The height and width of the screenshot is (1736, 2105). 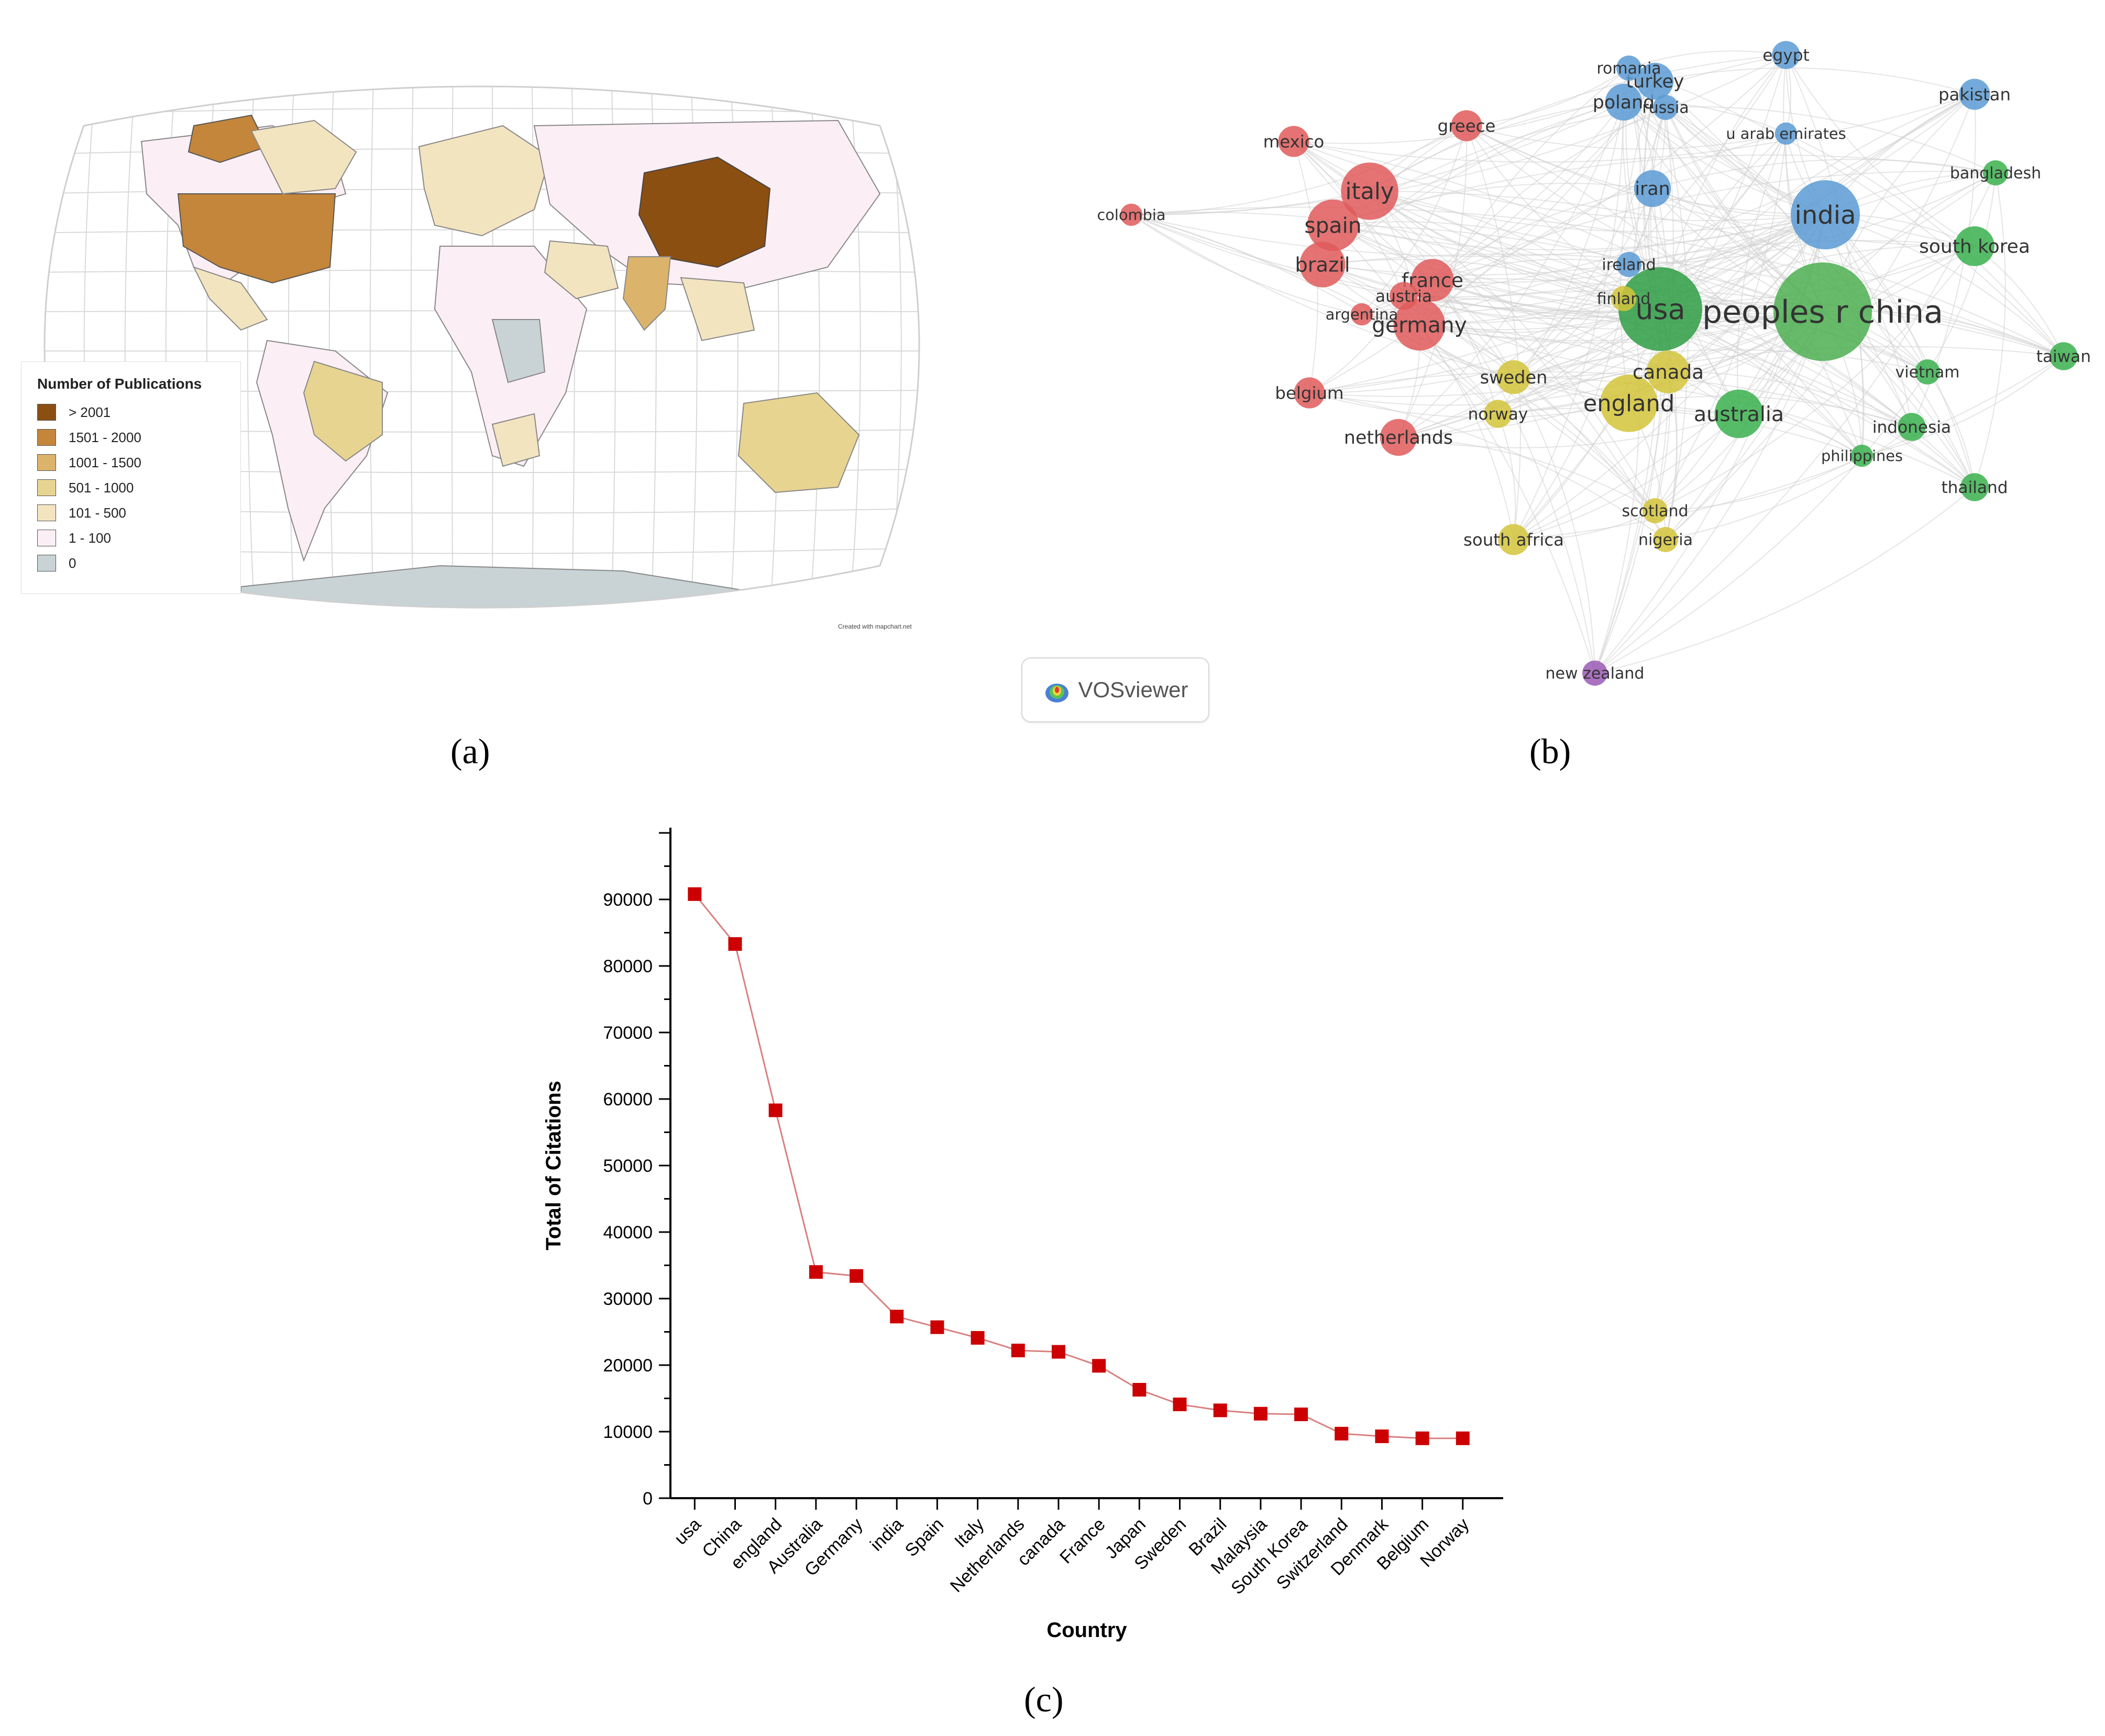 What do you see at coordinates (1825, 215) in the screenshot?
I see `network-node-label: india` at bounding box center [1825, 215].